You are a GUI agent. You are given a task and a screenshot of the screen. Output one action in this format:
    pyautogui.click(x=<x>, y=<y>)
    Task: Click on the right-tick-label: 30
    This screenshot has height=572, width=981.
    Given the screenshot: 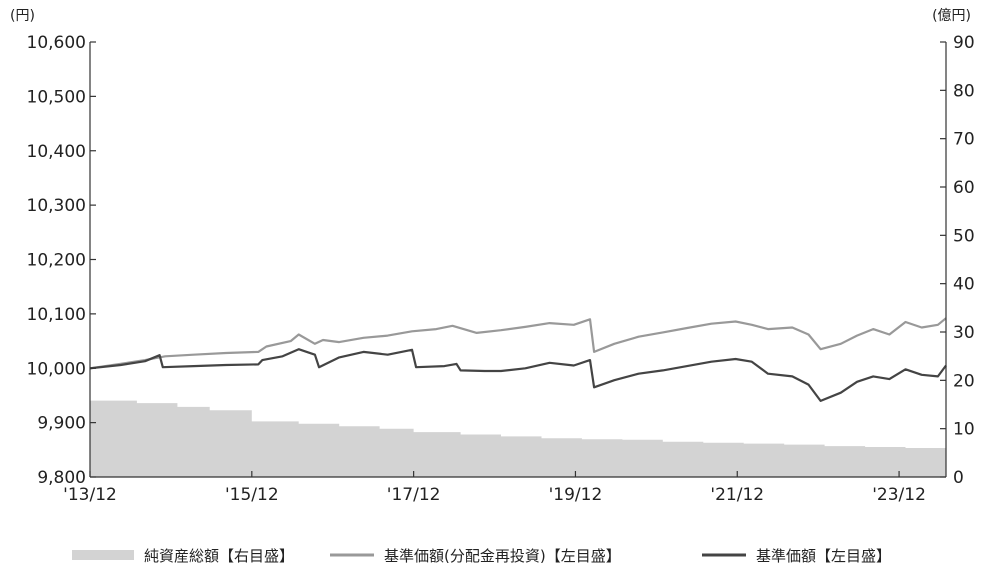 What is the action you would take?
    pyautogui.click(x=964, y=333)
    